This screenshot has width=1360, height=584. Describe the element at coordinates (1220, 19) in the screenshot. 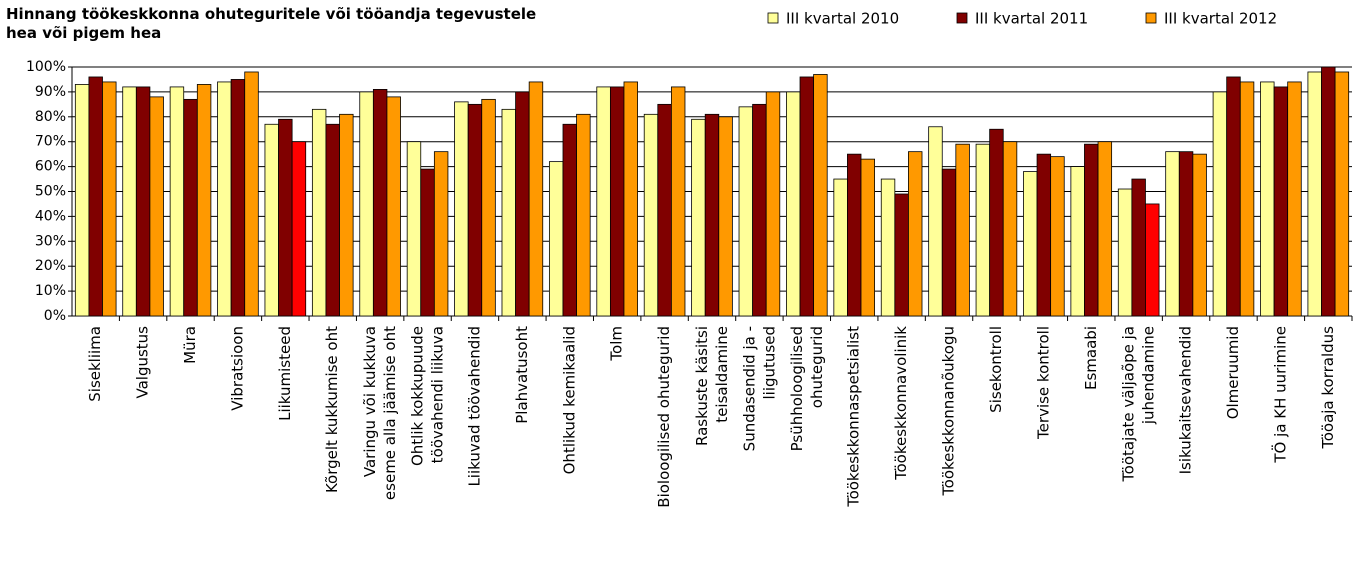

I see `legend-label: III kvartal 2012` at that location.